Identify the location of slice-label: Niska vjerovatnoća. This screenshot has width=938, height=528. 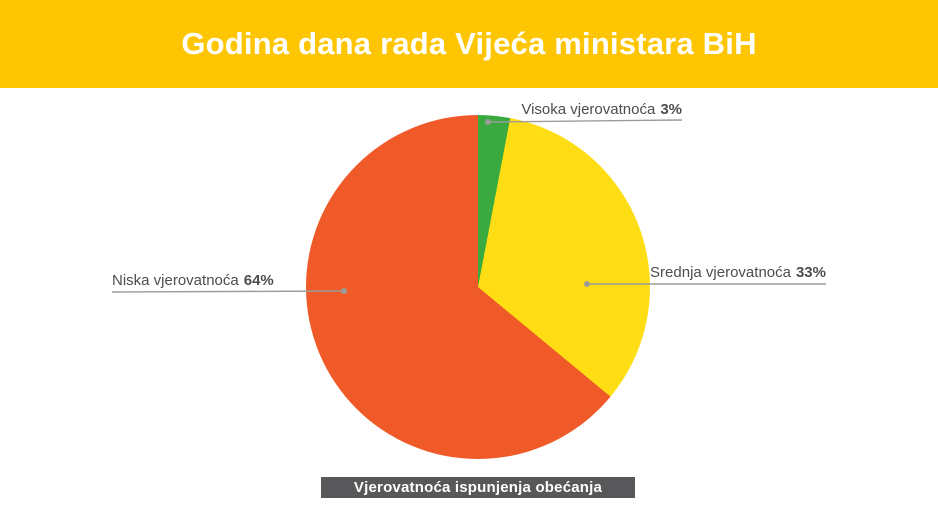
(175, 280).